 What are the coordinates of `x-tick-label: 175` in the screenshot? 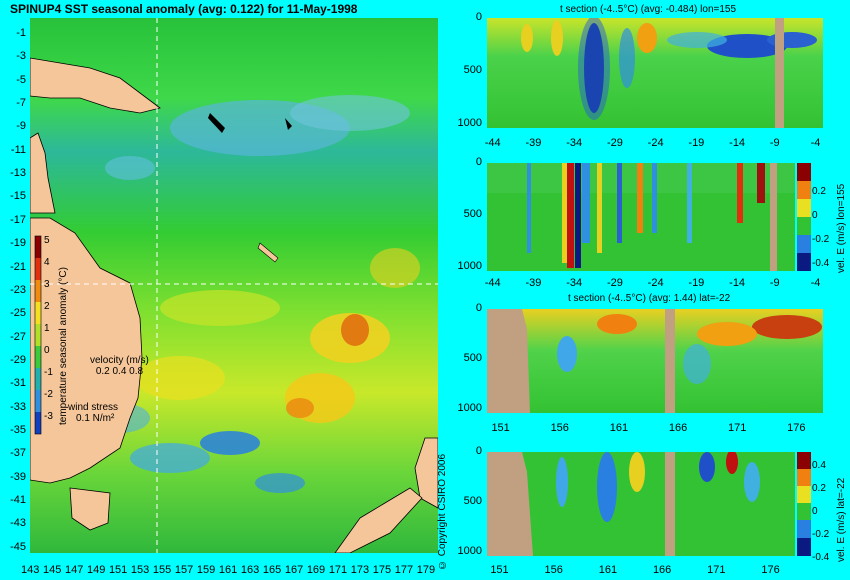 It's located at (382, 570).